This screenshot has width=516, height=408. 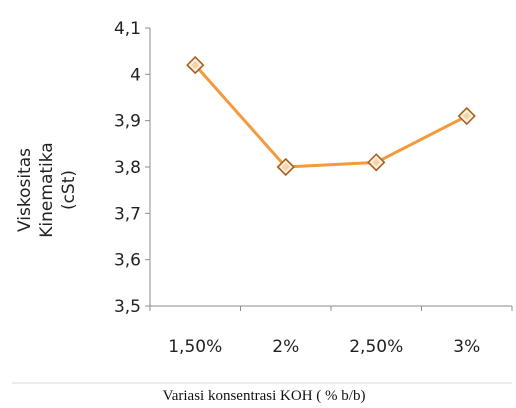 I want to click on y-axis-title-line: (cSt), so click(x=69, y=190).